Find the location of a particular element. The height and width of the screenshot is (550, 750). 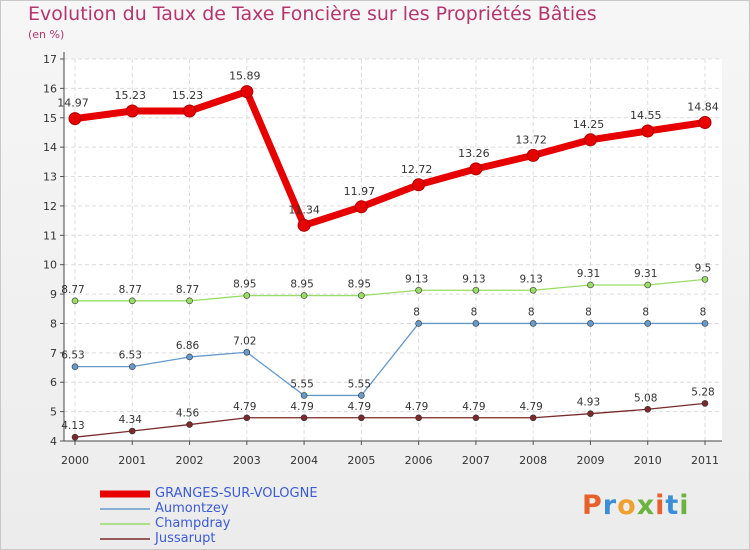

data-label: 4.34 is located at coordinates (131, 420).